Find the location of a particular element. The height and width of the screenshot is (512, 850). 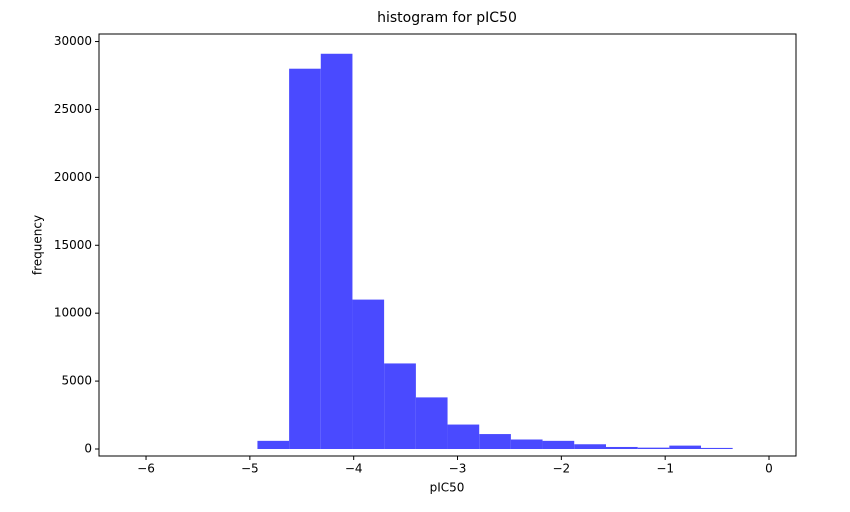

y-tick-label: 0 is located at coordinates (88, 449).